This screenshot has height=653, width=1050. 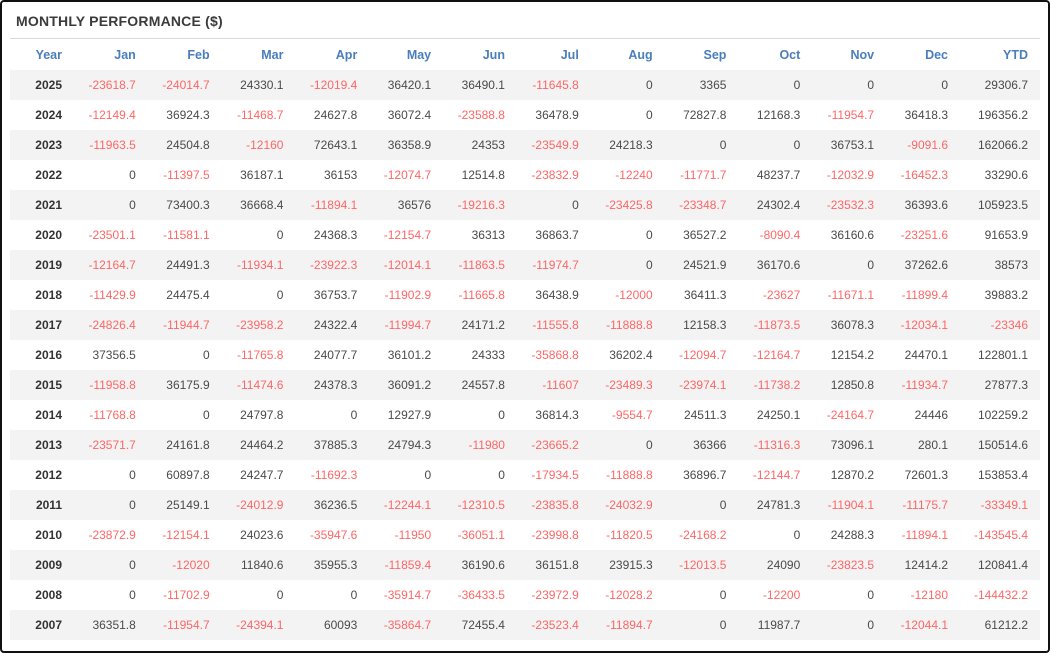 What do you see at coordinates (483, 325) in the screenshot?
I see `value-cell: 24171.2` at bounding box center [483, 325].